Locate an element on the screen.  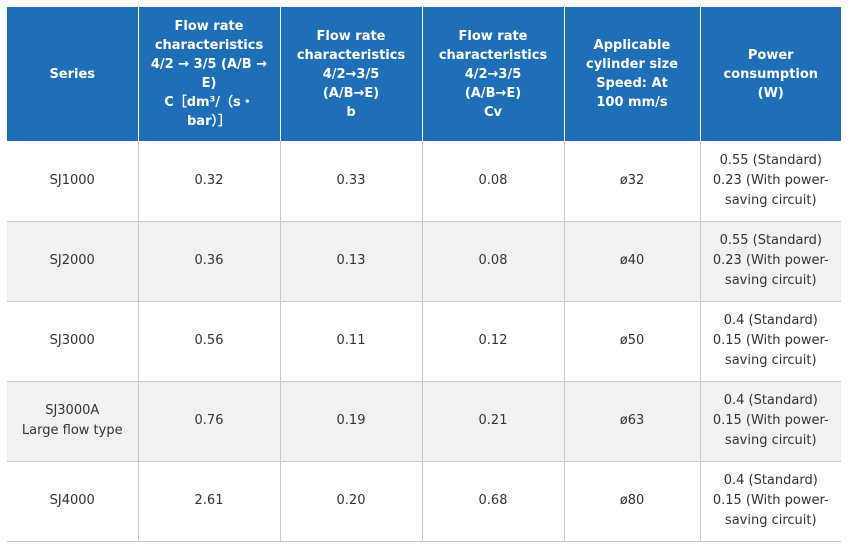
series-name: SJ2000 is located at coordinates (72, 260).